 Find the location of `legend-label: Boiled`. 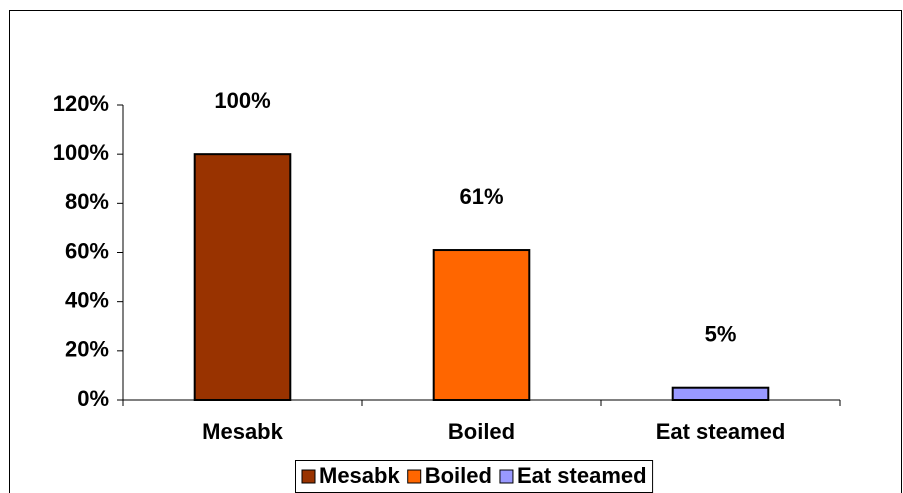

legend-label: Boiled is located at coordinates (458, 475).